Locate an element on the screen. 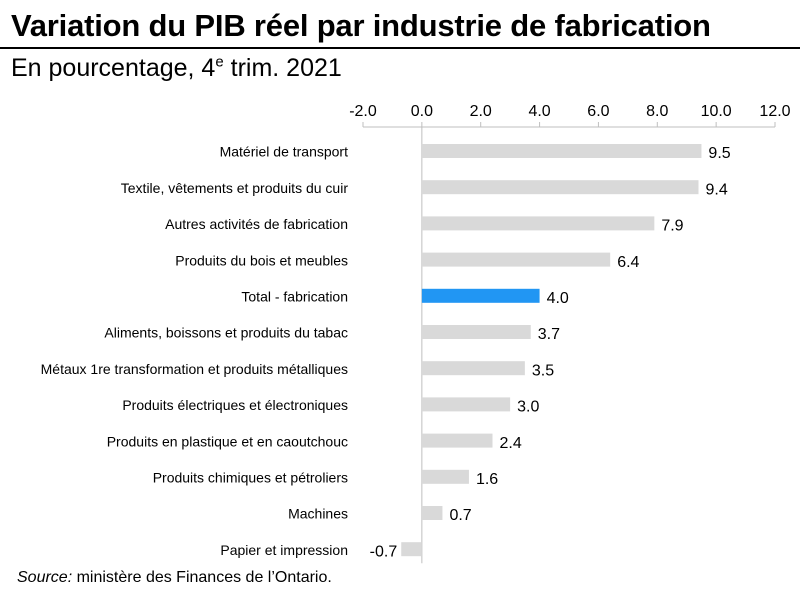 The image size is (800, 600). category-label: Total - fabrication is located at coordinates (294, 297).